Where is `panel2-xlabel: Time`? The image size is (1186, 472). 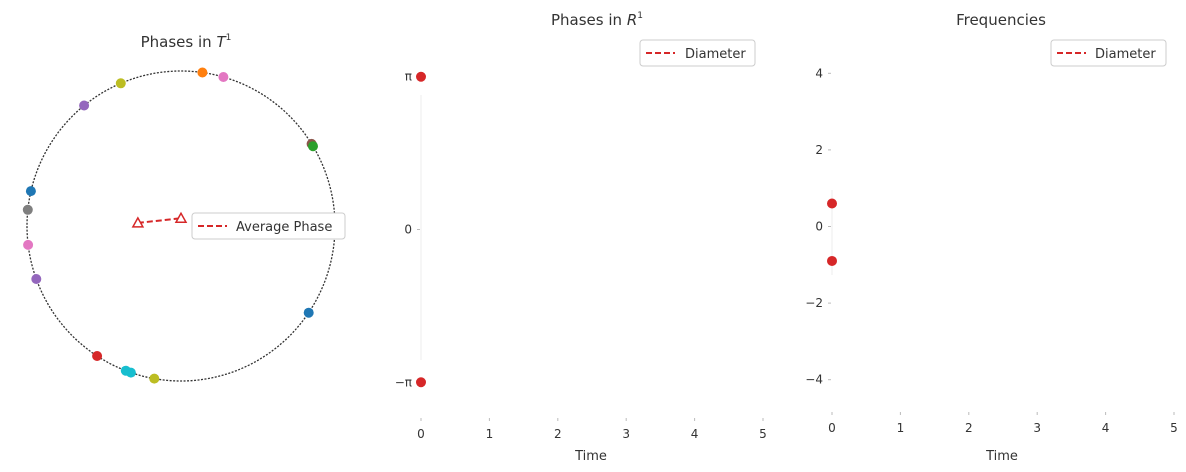
panel2-xlabel: Time is located at coordinates (590, 456).